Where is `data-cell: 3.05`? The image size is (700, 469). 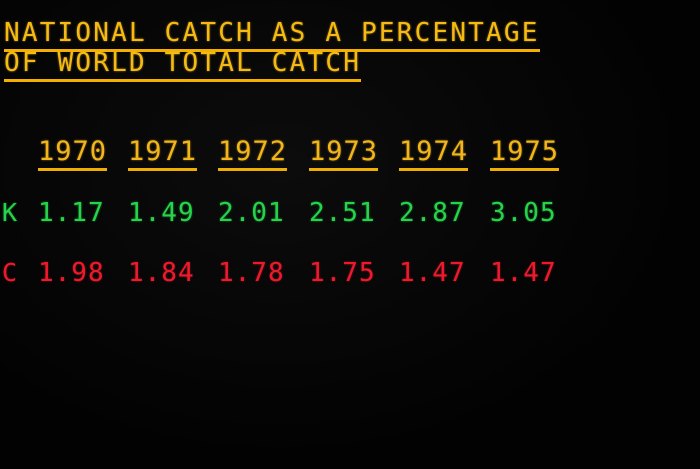 data-cell: 3.05 is located at coordinates (523, 213).